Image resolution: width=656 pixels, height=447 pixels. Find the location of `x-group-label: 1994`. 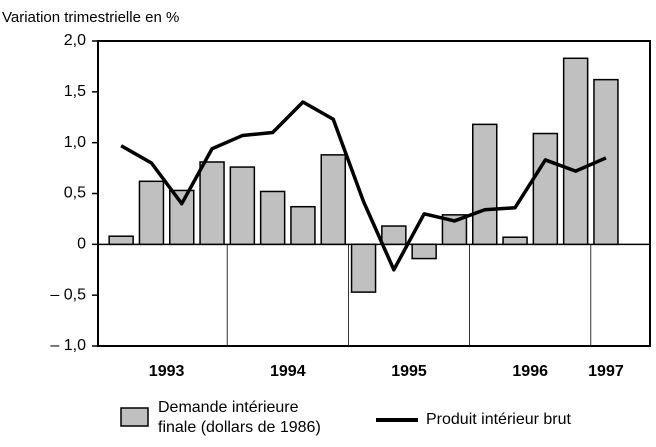

x-group-label: 1994 is located at coordinates (288, 371).